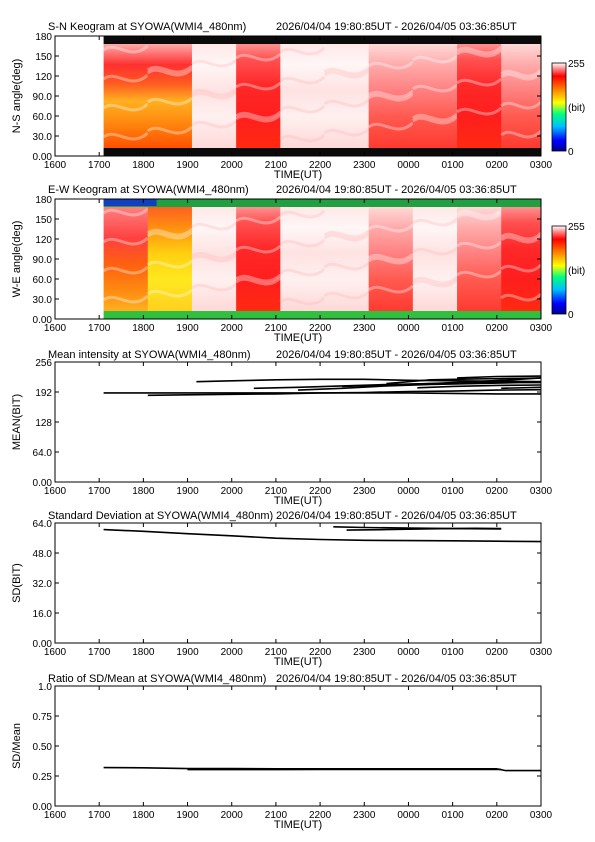 The image size is (595, 842). What do you see at coordinates (43, 554) in the screenshot?
I see `y-tick-label: 48.0` at bounding box center [43, 554].